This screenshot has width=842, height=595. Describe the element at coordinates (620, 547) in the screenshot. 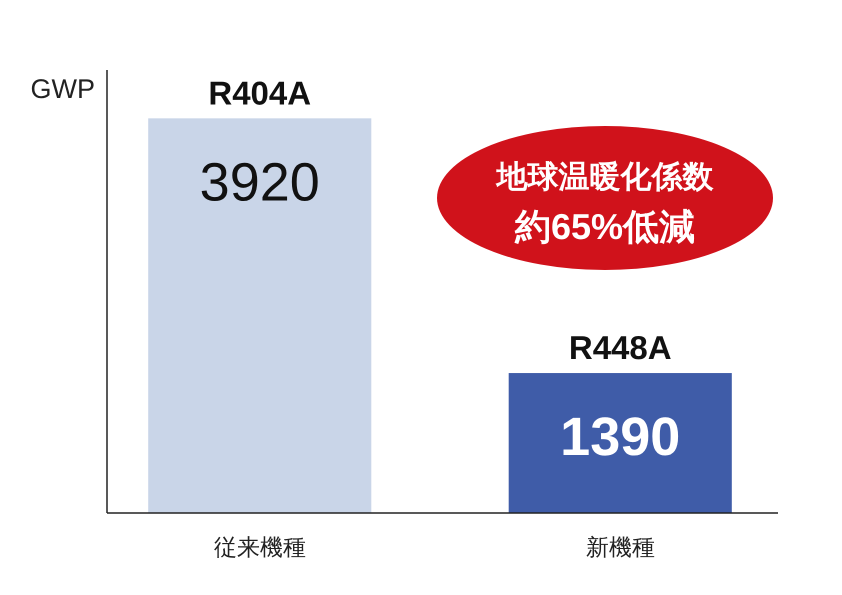

I see `x-tick-label: 新機種` at that location.